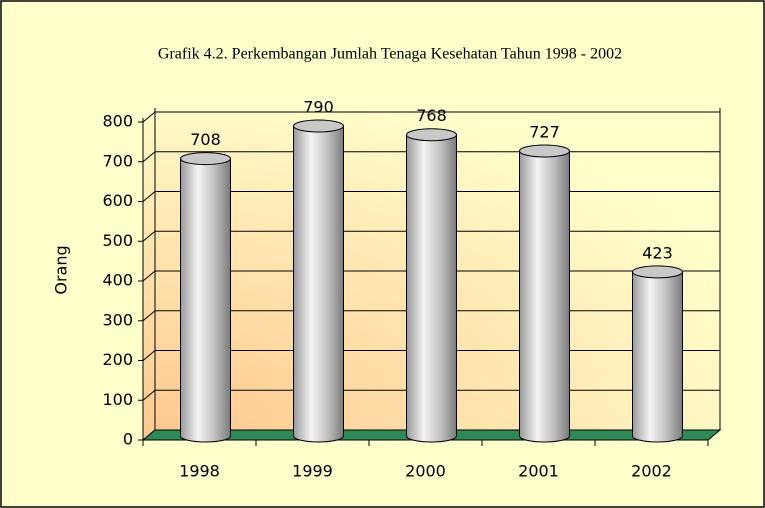 This screenshot has height=508, width=765. I want to click on y-tick-label: 800, so click(117, 121).